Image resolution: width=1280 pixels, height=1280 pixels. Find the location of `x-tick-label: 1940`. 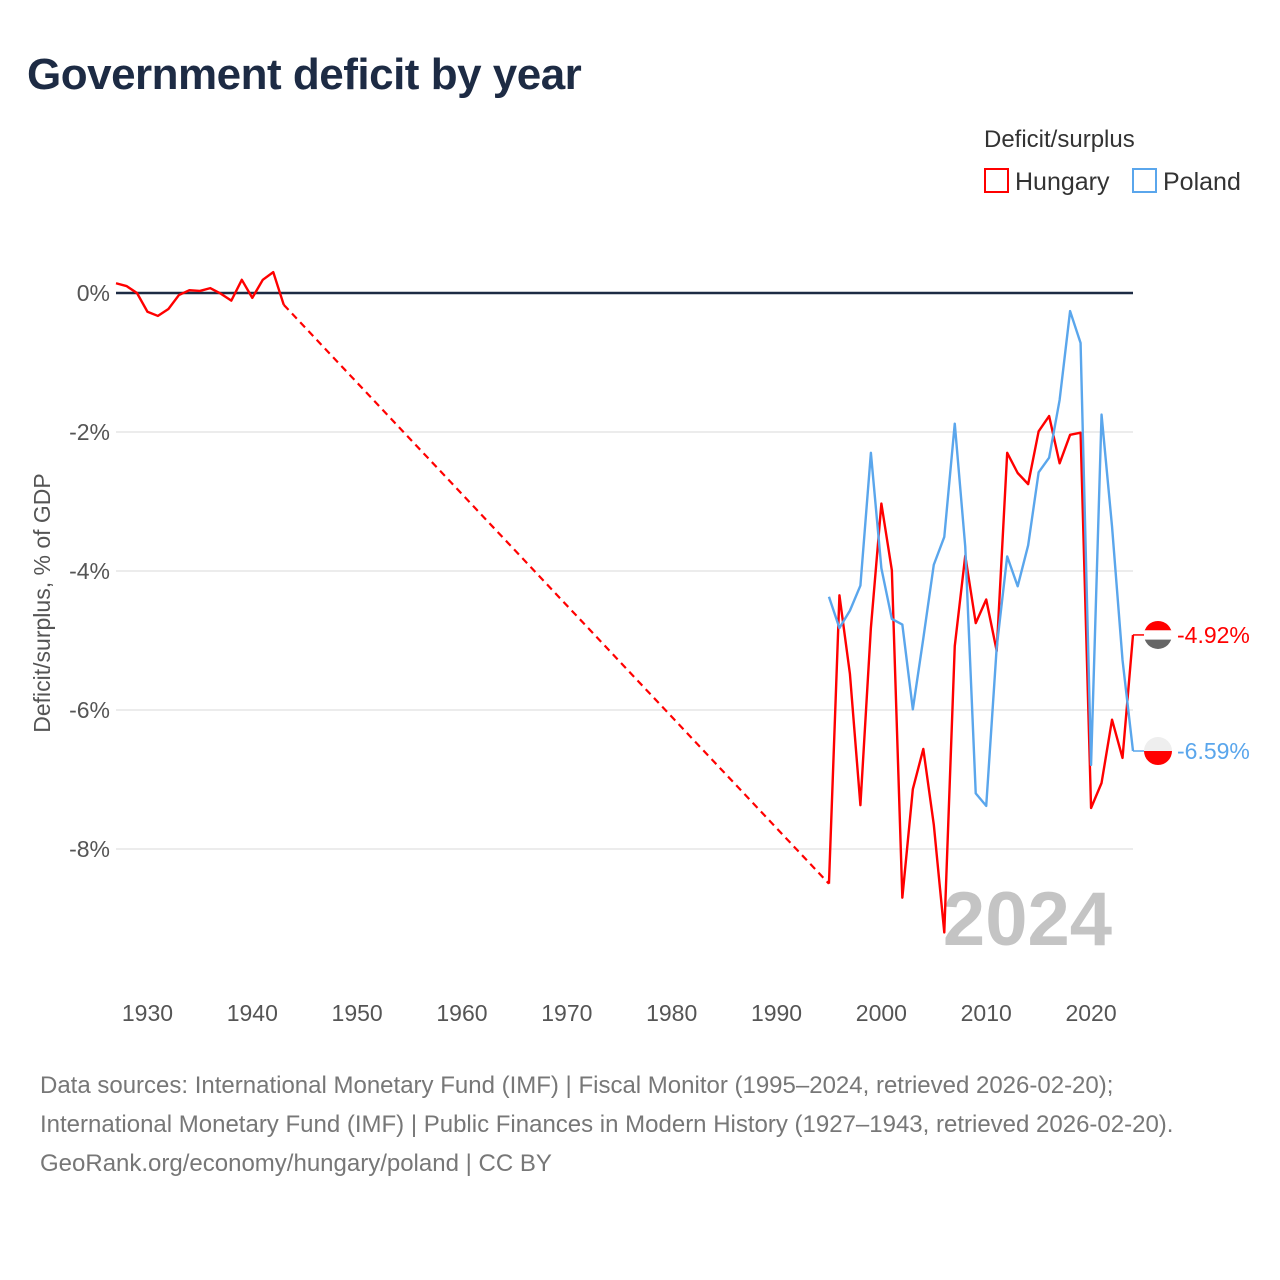

x-tick-label: 1940 is located at coordinates (252, 1013).